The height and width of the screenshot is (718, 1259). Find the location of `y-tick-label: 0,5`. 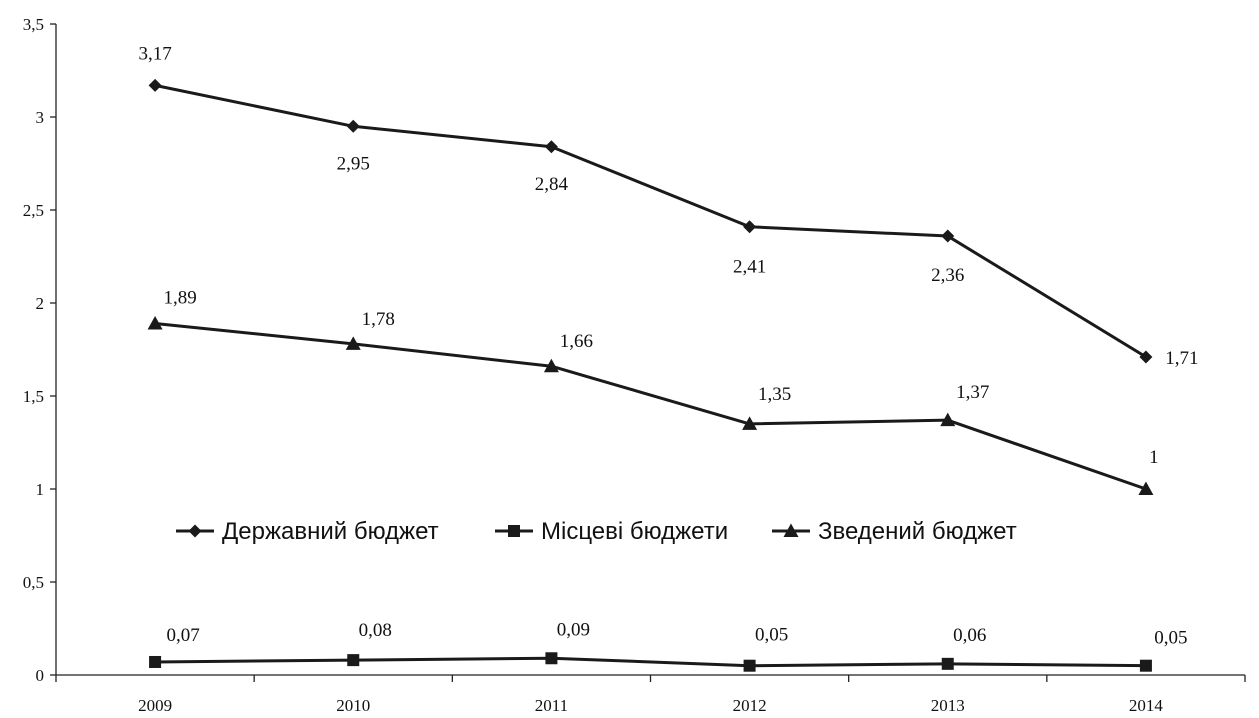

y-tick-label: 0,5 is located at coordinates (33, 582).